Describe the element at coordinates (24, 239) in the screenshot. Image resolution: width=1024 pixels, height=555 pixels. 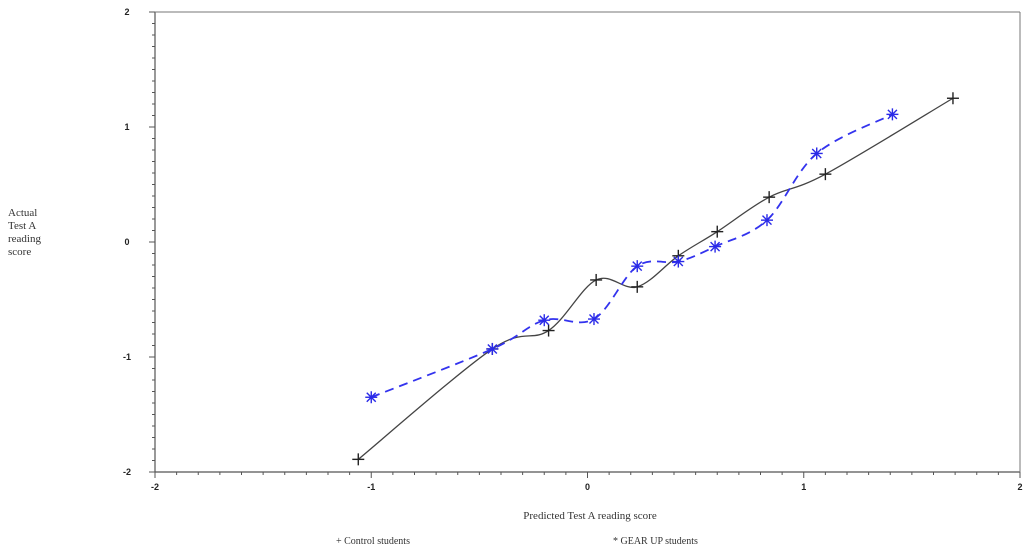
I see `y-axis-label-line: reading` at that location.